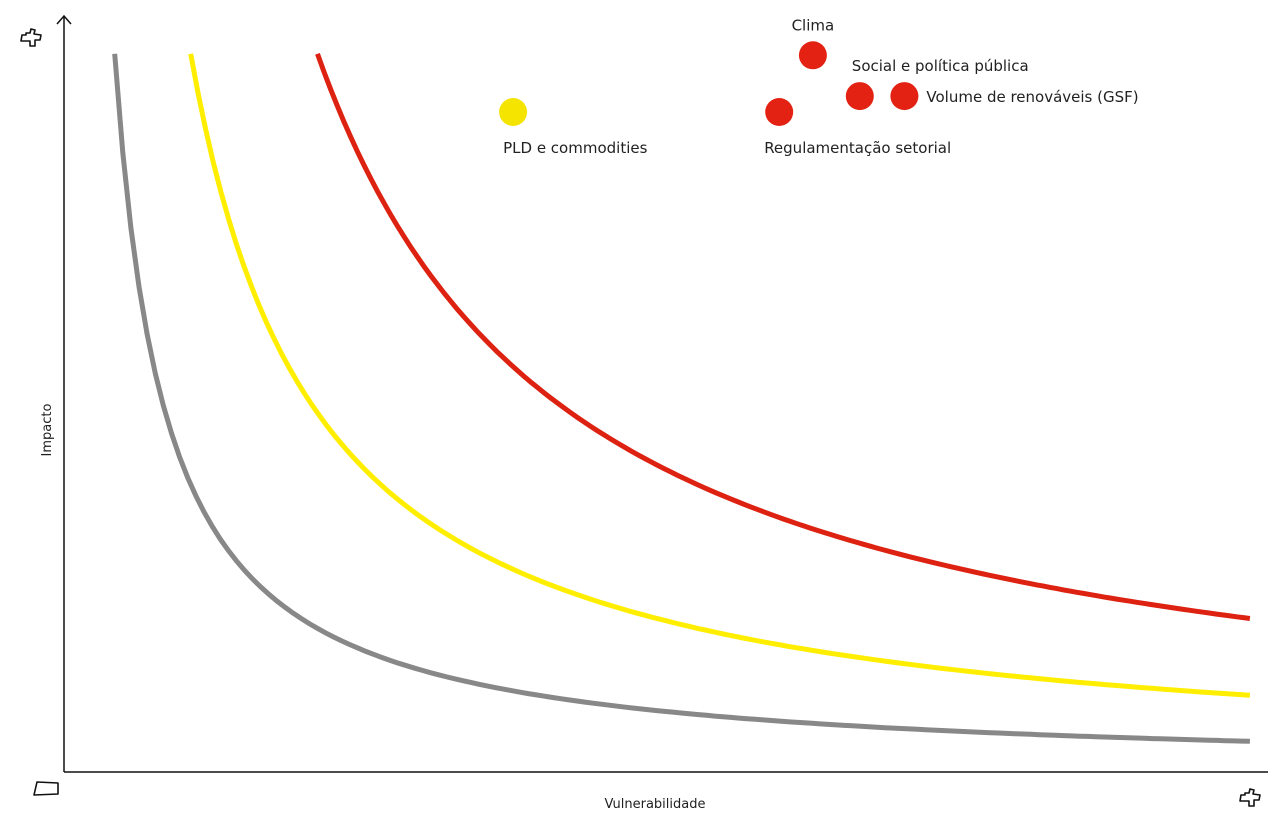 The image size is (1268, 813). Describe the element at coordinates (655, 804) in the screenshot. I see `x-axis-label: Vulnerabilidade` at that location.